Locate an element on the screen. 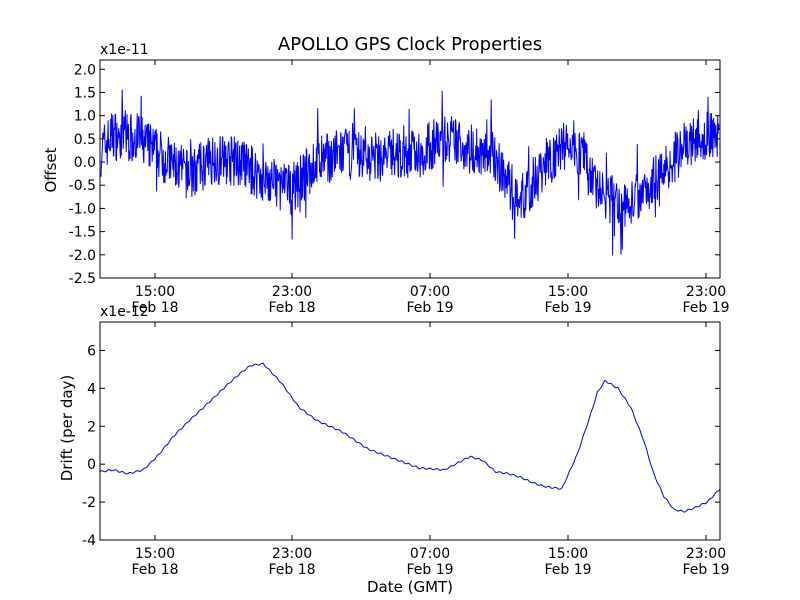 The width and height of the screenshot is (800, 600). offset-exponent-label: x1e-11 is located at coordinates (124, 50).